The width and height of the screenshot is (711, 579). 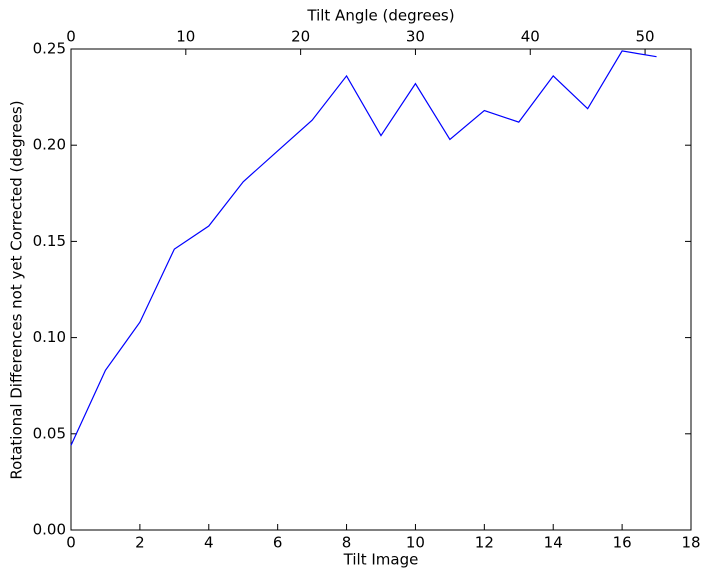 What do you see at coordinates (645, 37) in the screenshot?
I see `x2-tick-label: 50` at bounding box center [645, 37].